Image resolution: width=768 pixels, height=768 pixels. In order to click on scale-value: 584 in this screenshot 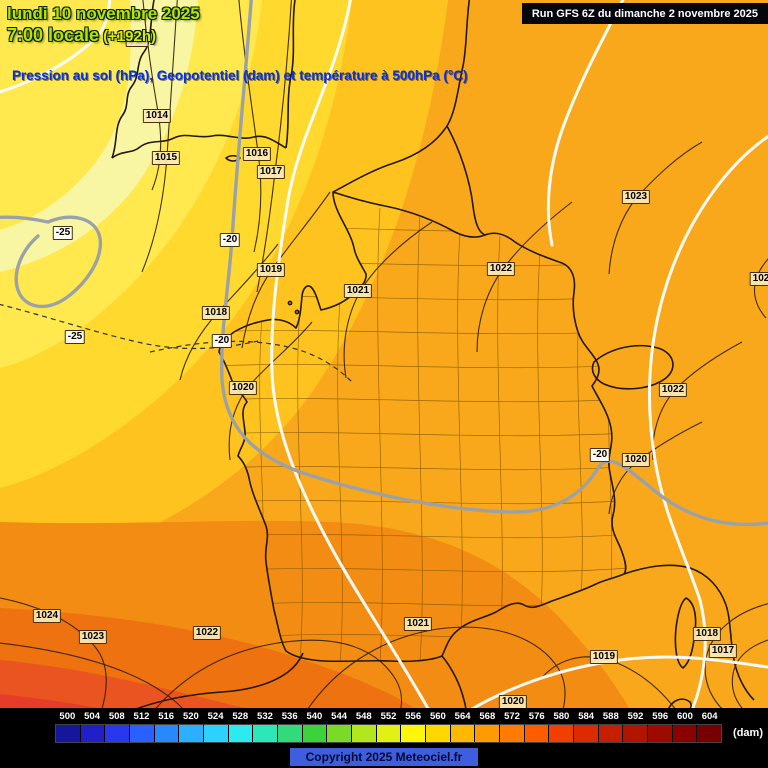, I will do `click(586, 716)`.